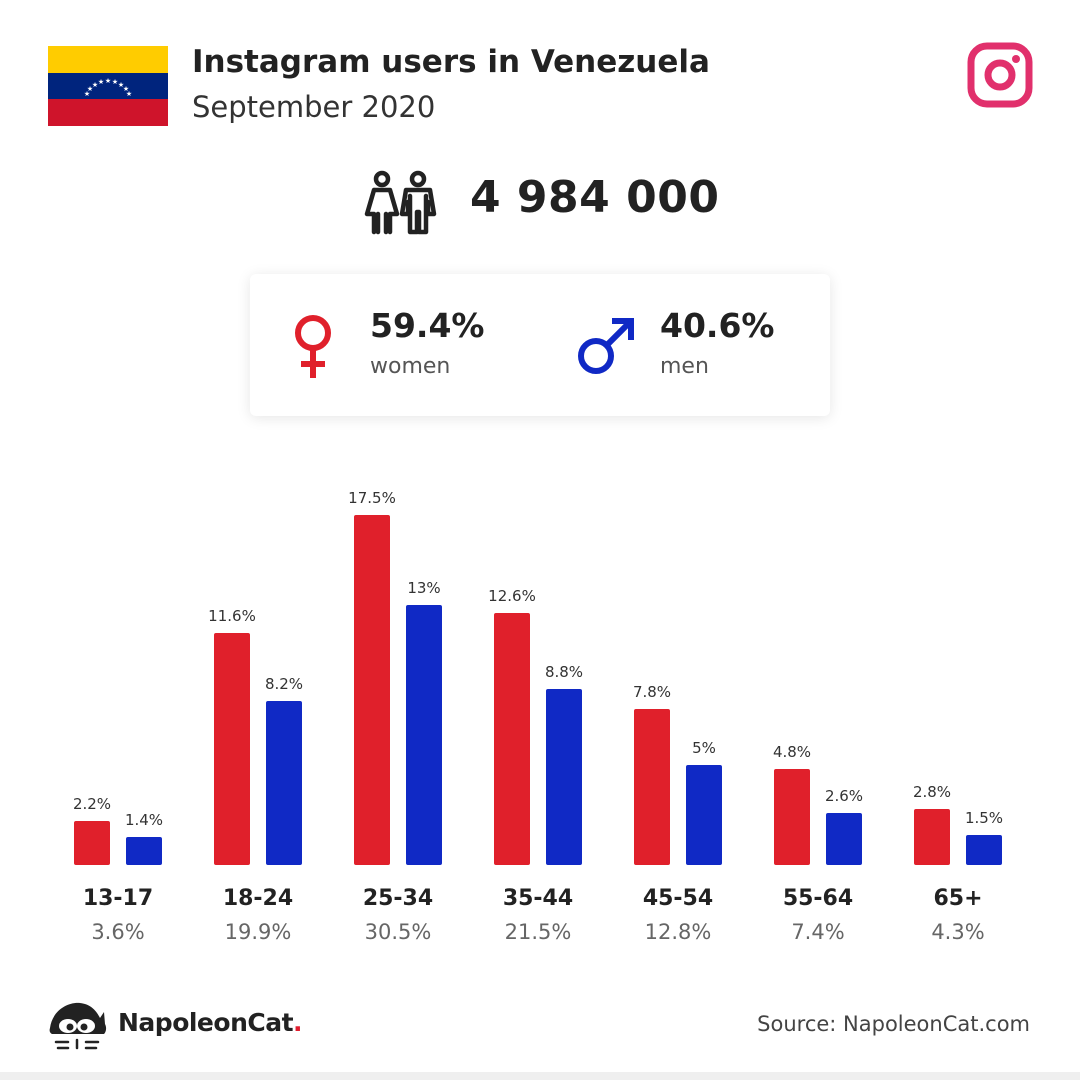 This screenshot has height=1080, width=1080. I want to click on bar-value-label: 1.4%, so click(144, 820).